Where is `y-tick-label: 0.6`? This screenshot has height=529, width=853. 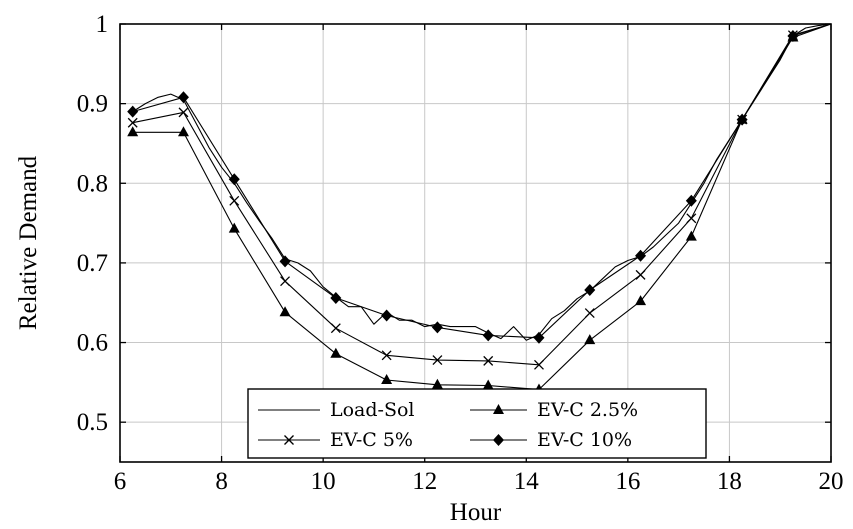 y-tick-label: 0.6 is located at coordinates (92, 343).